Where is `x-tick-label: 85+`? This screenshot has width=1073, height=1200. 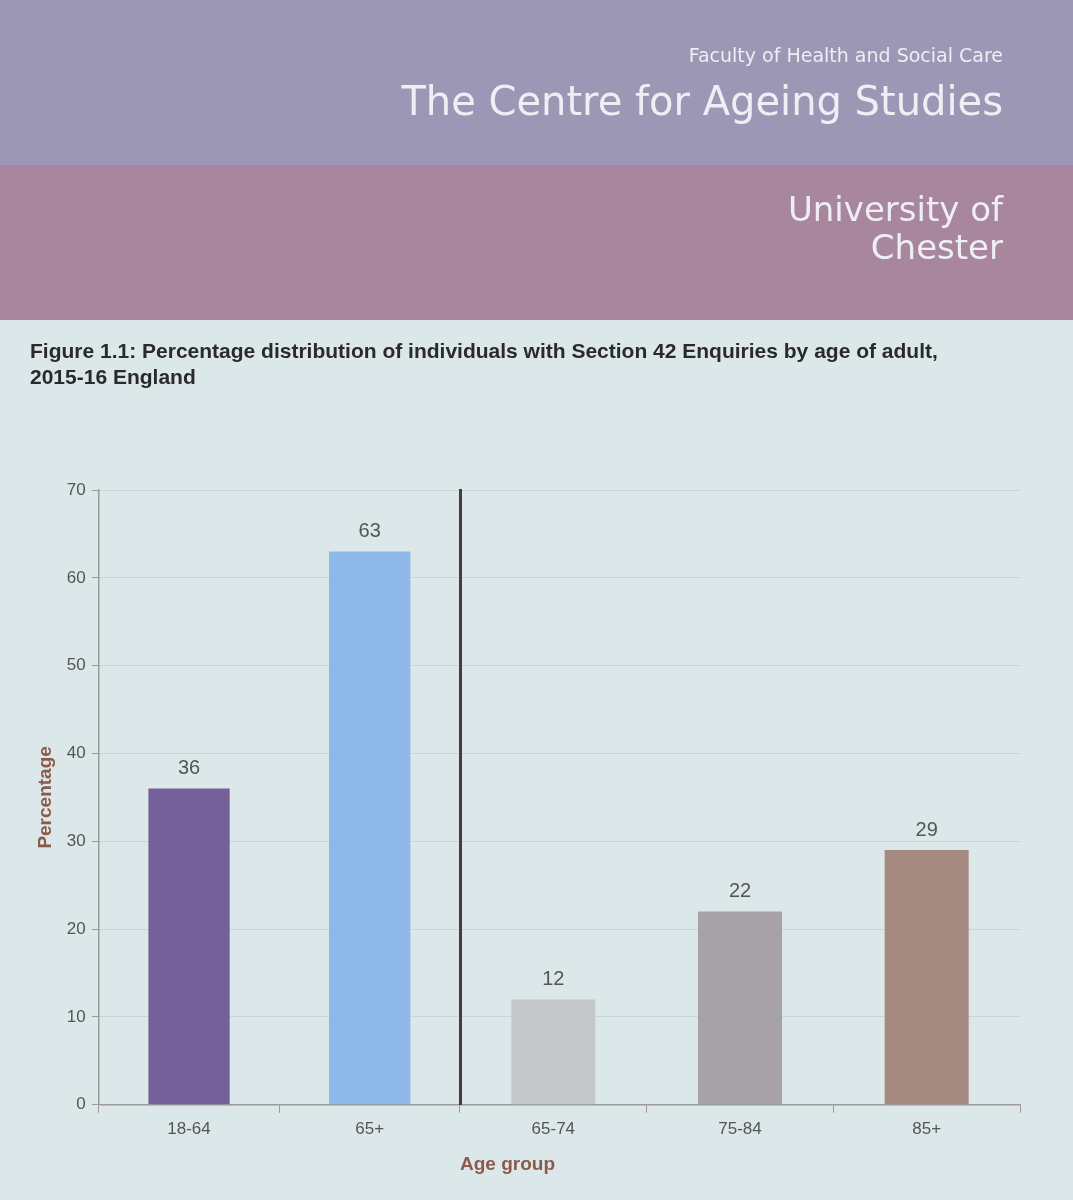
x-tick-label: 85+ is located at coordinates (927, 1128).